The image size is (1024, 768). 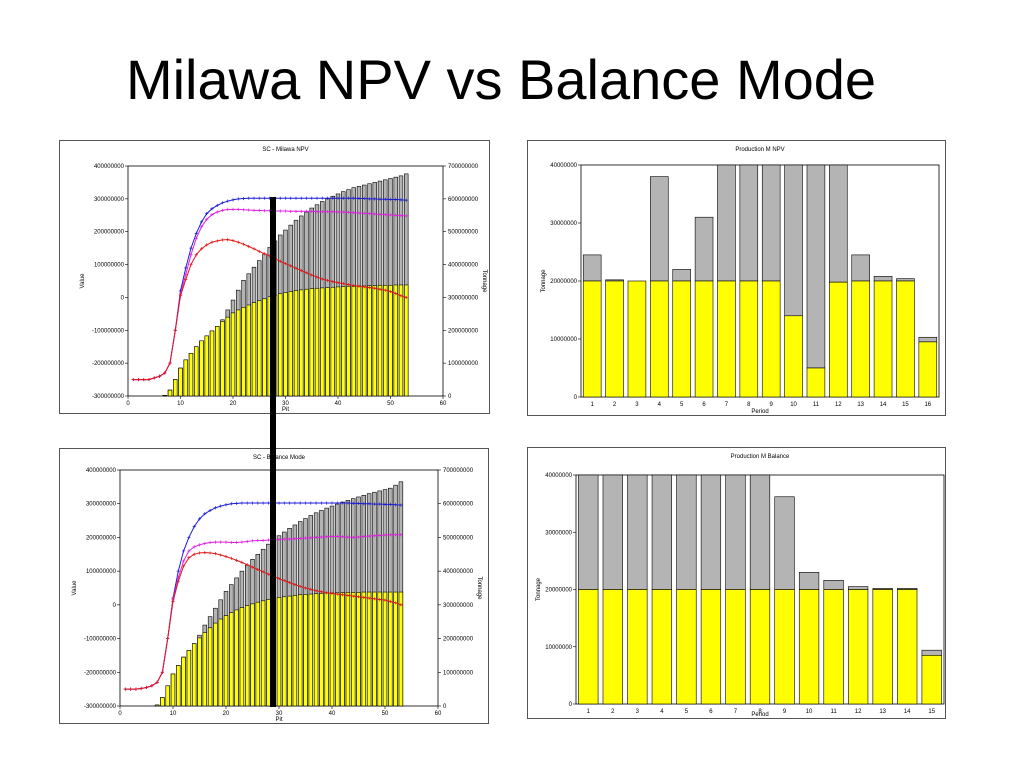 What do you see at coordinates (576, 398) in the screenshot?
I see `y-tick-label: 0` at bounding box center [576, 398].